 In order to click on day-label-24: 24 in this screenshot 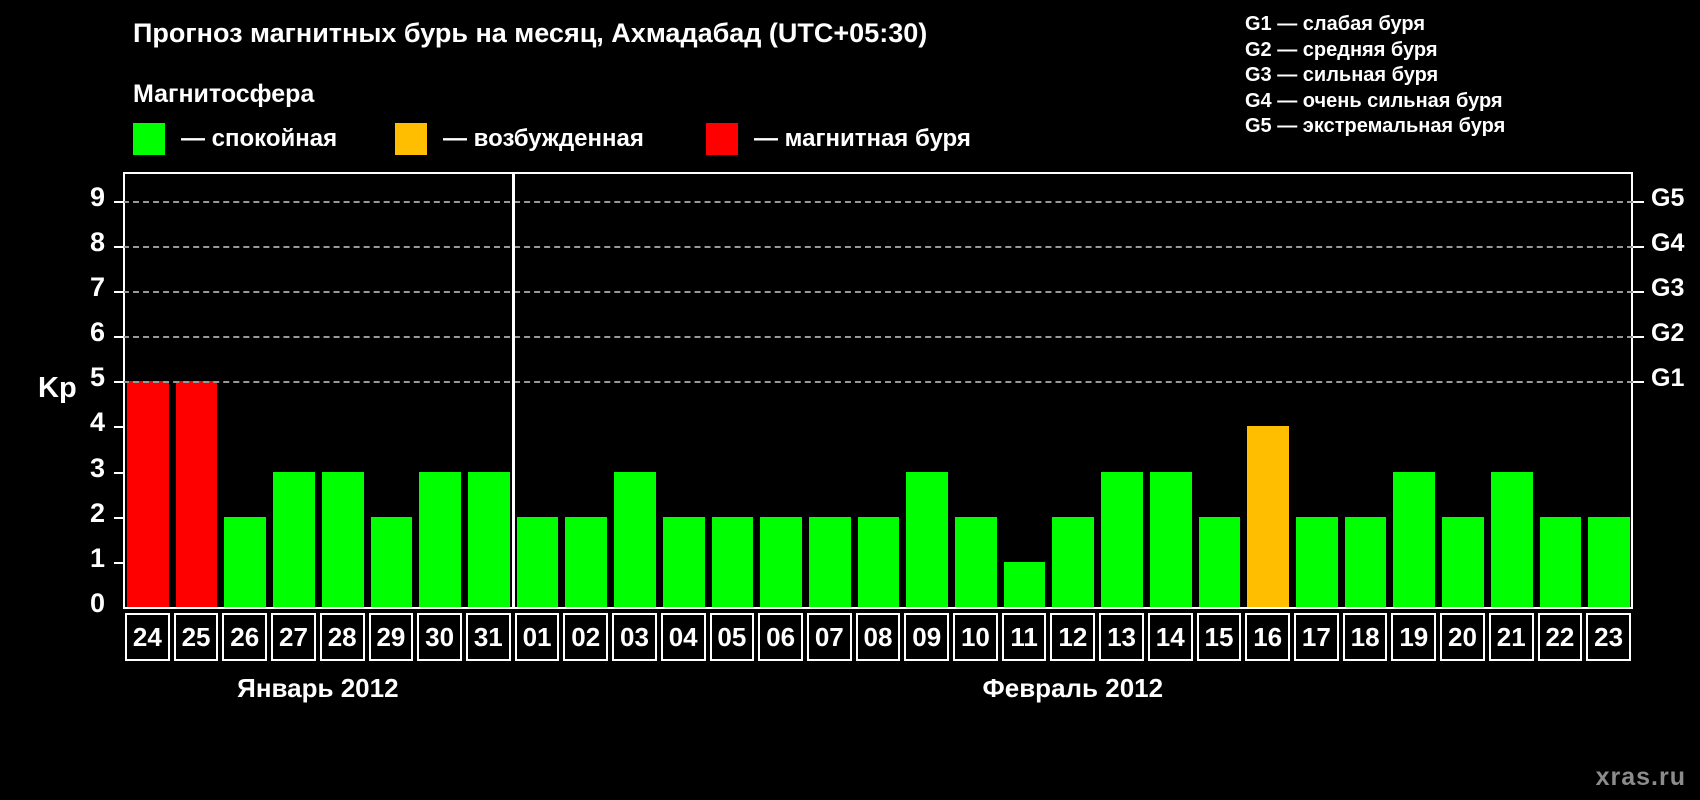, I will do `click(147, 637)`.